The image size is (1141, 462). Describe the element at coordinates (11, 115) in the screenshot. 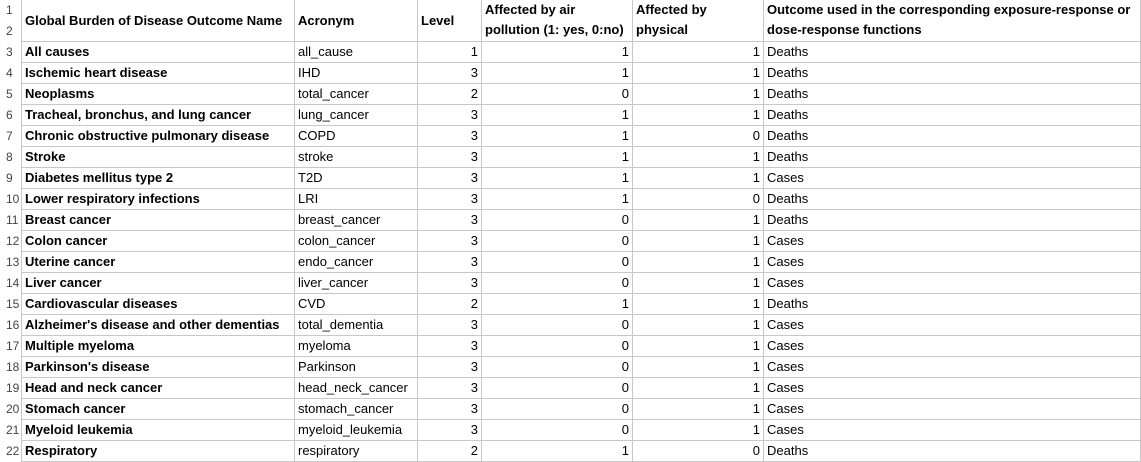

I see `row-number: 6` at that location.